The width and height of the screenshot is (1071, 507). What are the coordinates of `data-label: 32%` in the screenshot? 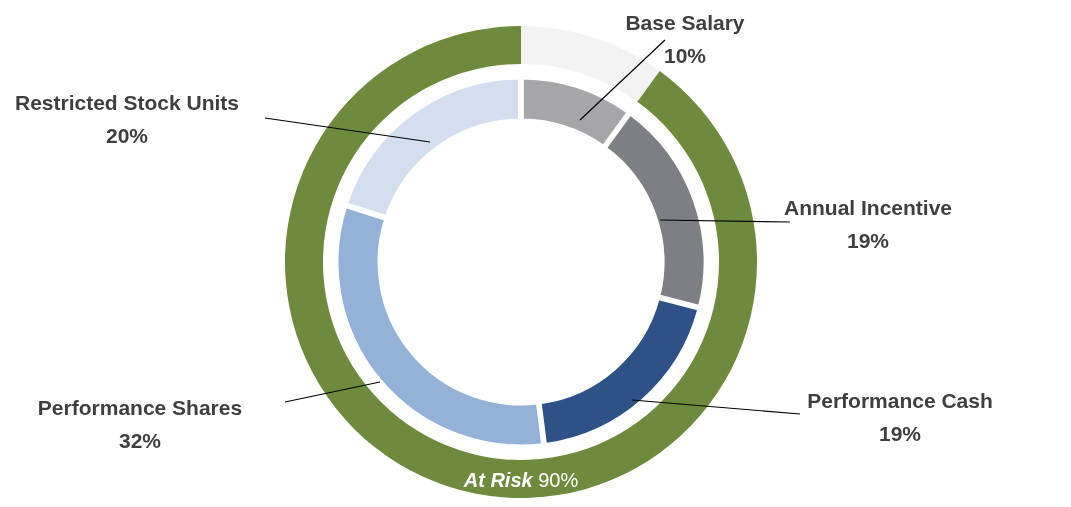 It's located at (140, 440).